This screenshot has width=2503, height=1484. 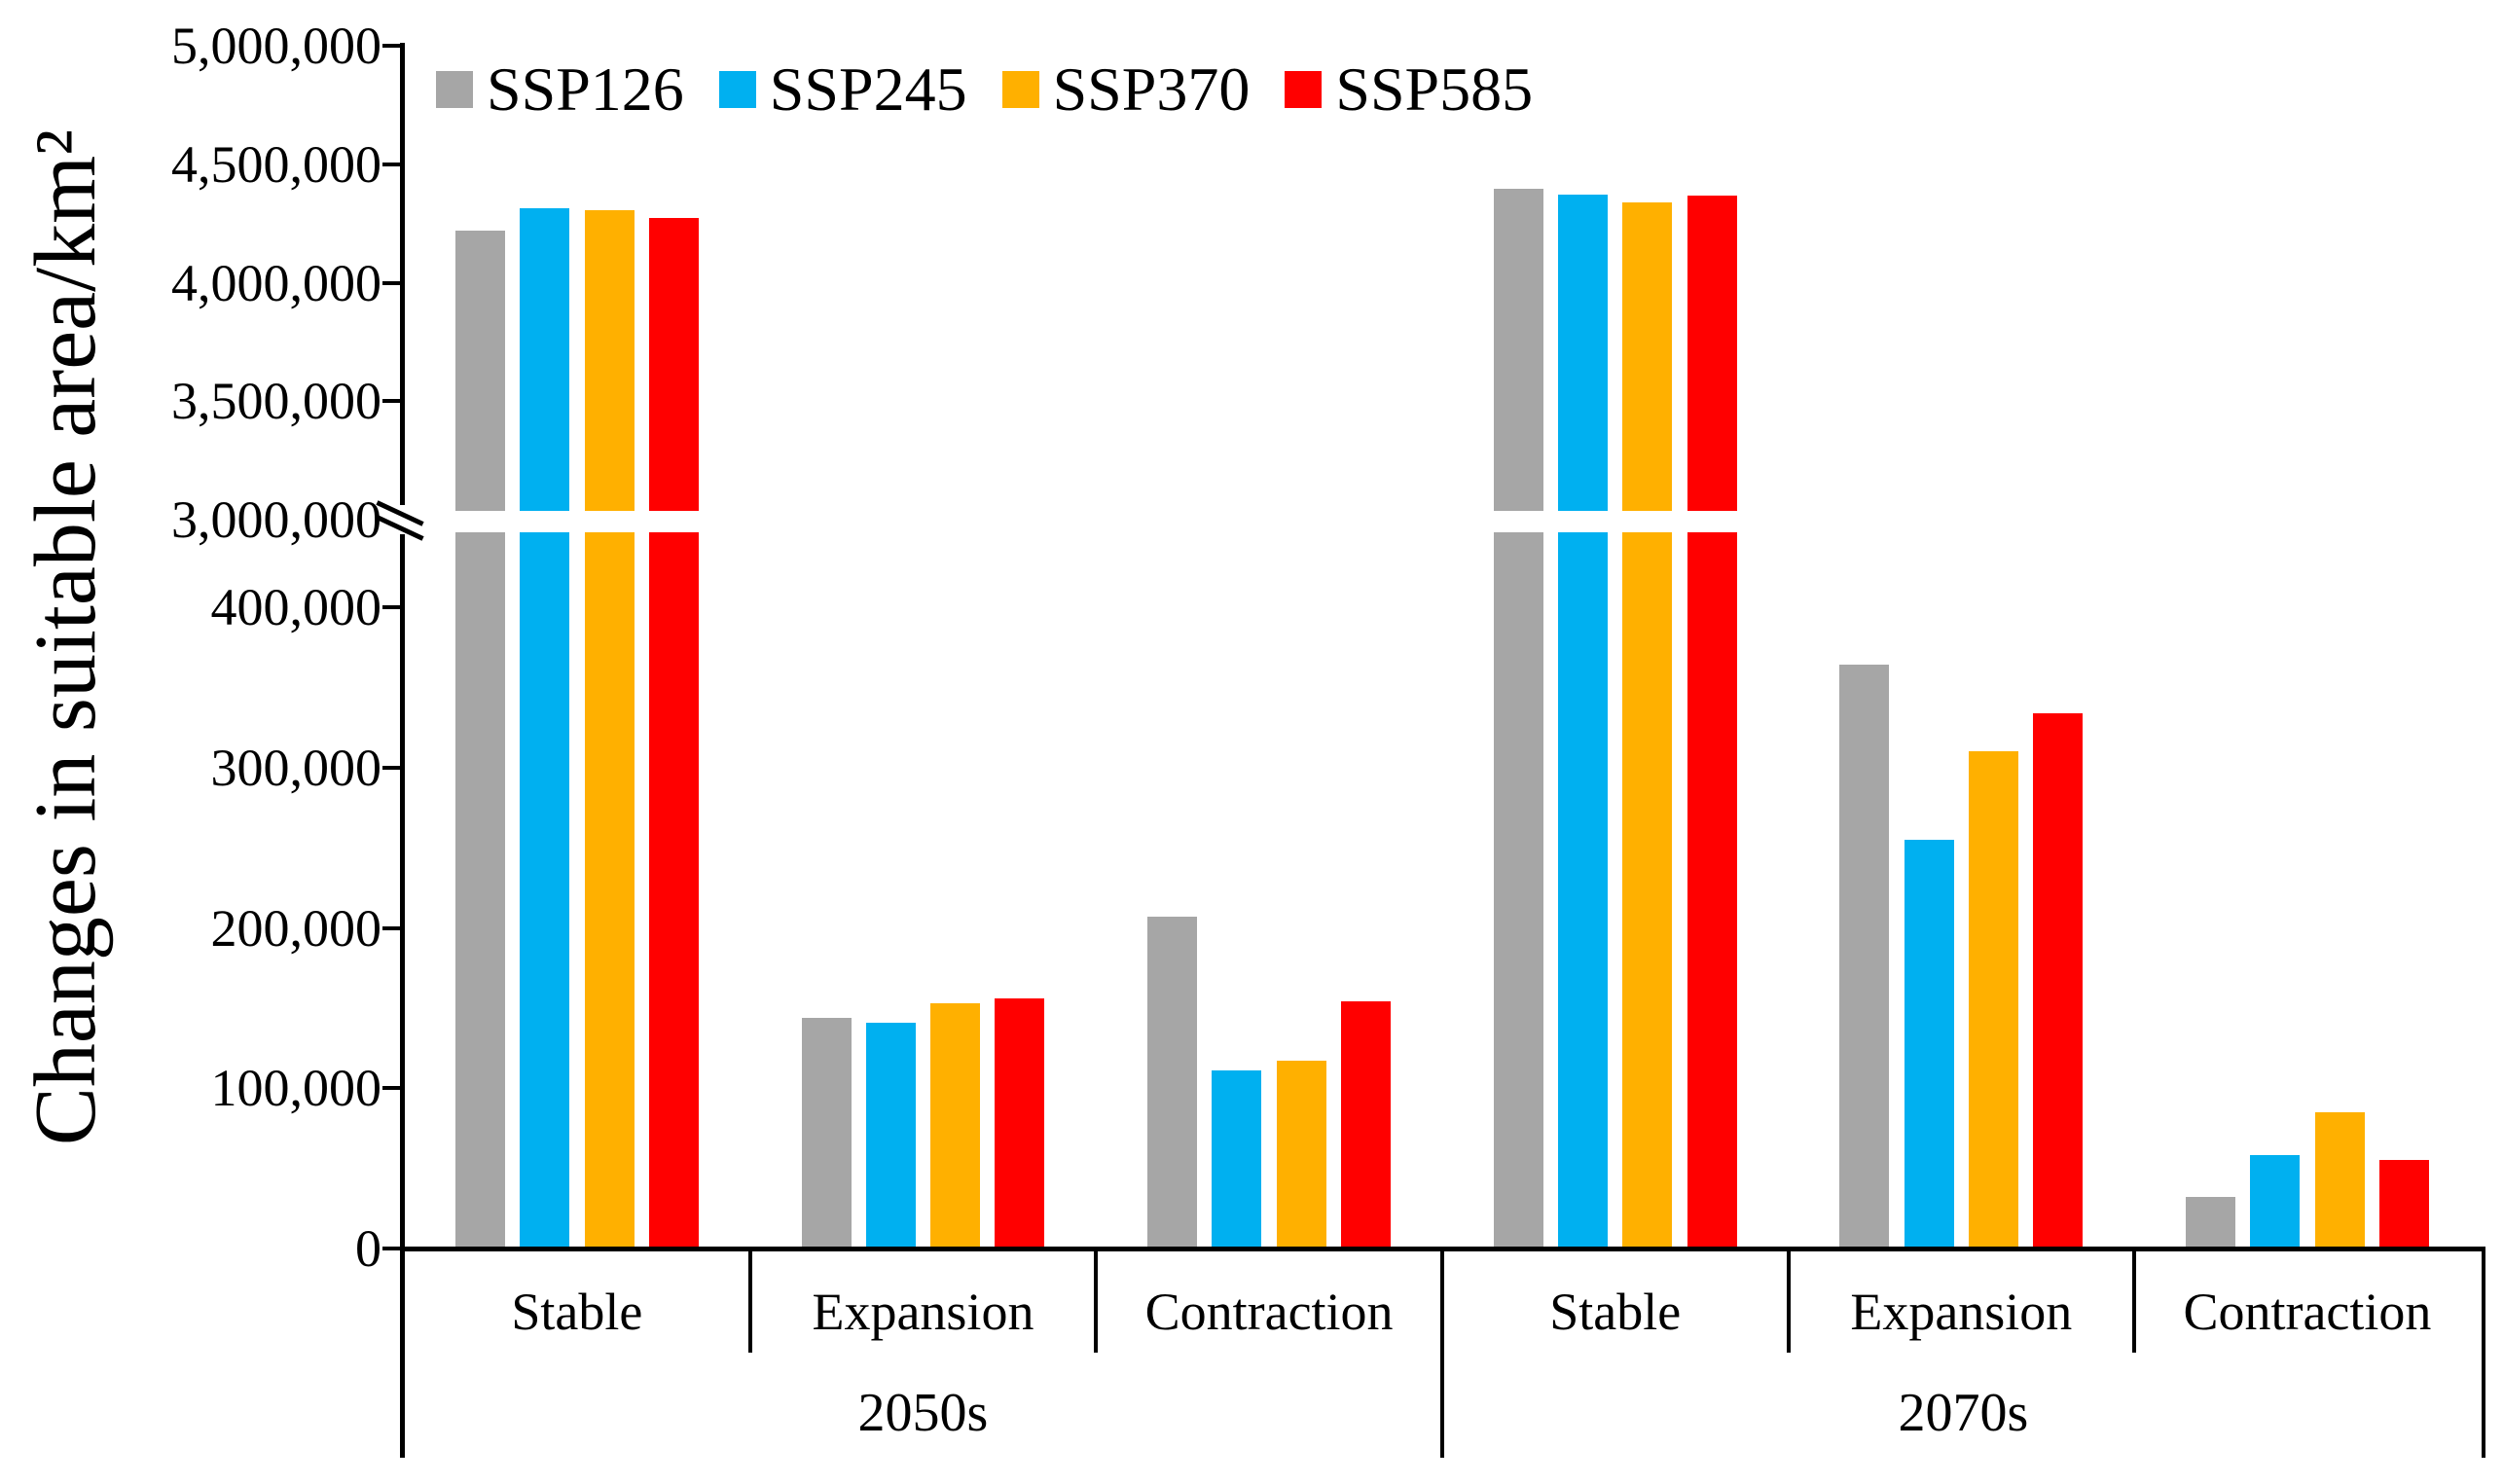 I want to click on y-tick-label-400,000: 400,000, so click(x=296, y=607).